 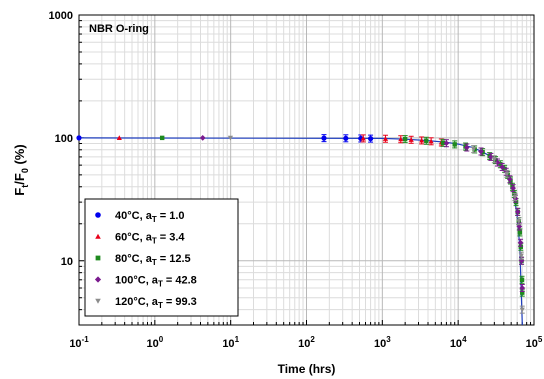 I want to click on x-tick-label-exponent: 1, so click(x=237, y=339).